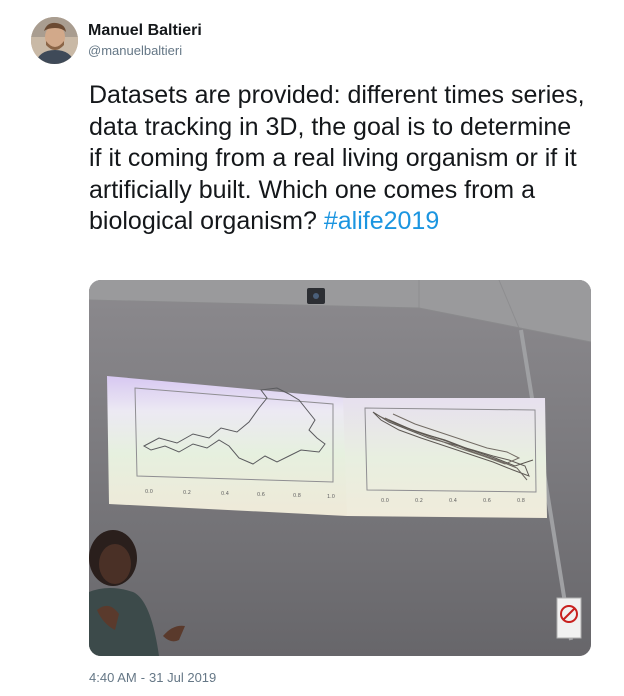 This screenshot has width=624, height=696. Describe the element at coordinates (145, 40) in the screenshot. I see `author-names: Manuel Baltieri @manuelbaltieri` at that location.